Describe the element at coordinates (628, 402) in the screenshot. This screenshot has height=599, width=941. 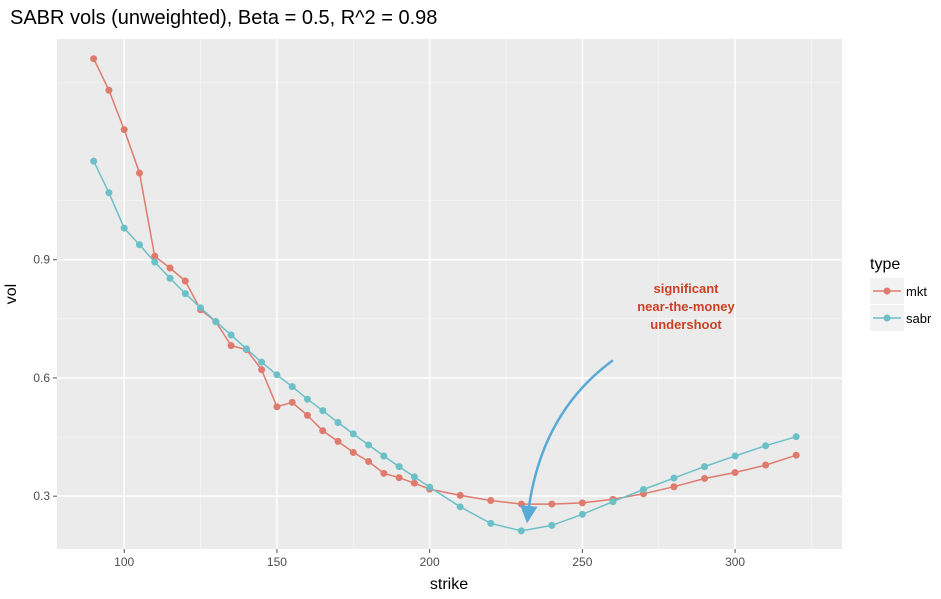
I see `annotation: significant near-the-money undershoot` at that location.